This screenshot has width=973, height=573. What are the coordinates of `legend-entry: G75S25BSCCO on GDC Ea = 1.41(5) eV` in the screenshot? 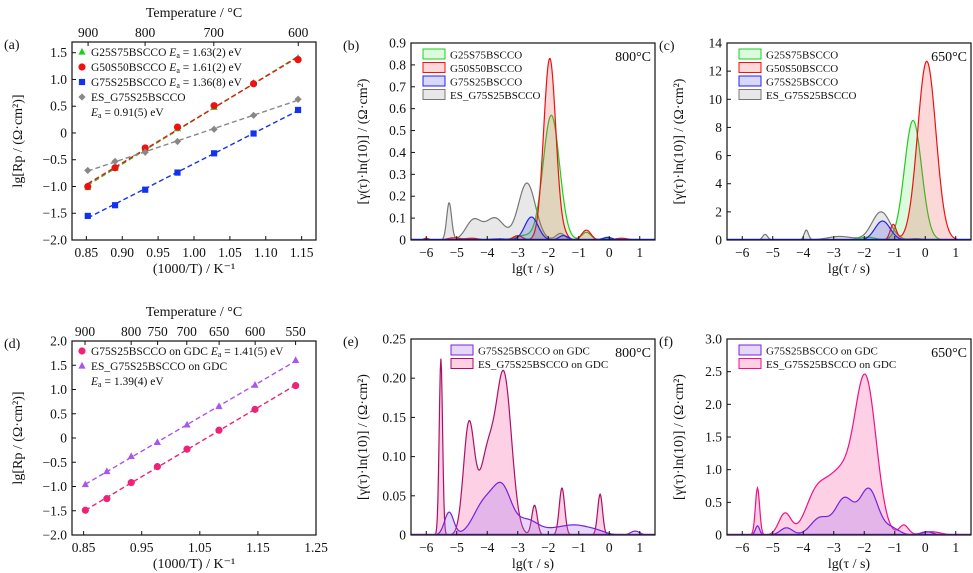 It's located at (187, 352).